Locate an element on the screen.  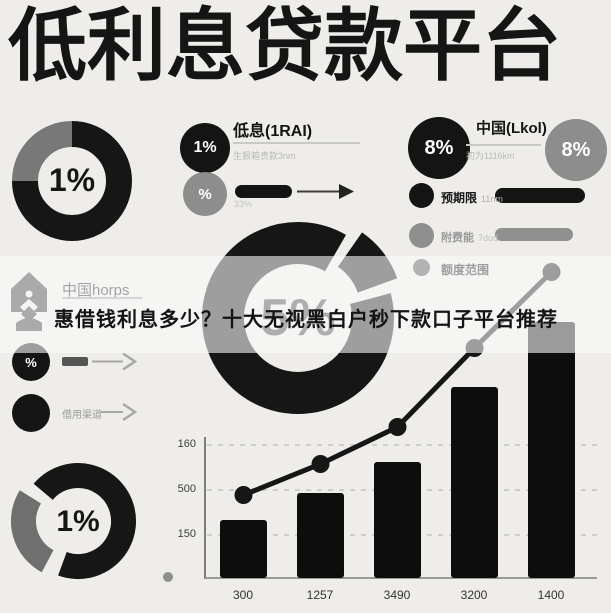
x-tick: 3490 is located at coordinates (397, 595).